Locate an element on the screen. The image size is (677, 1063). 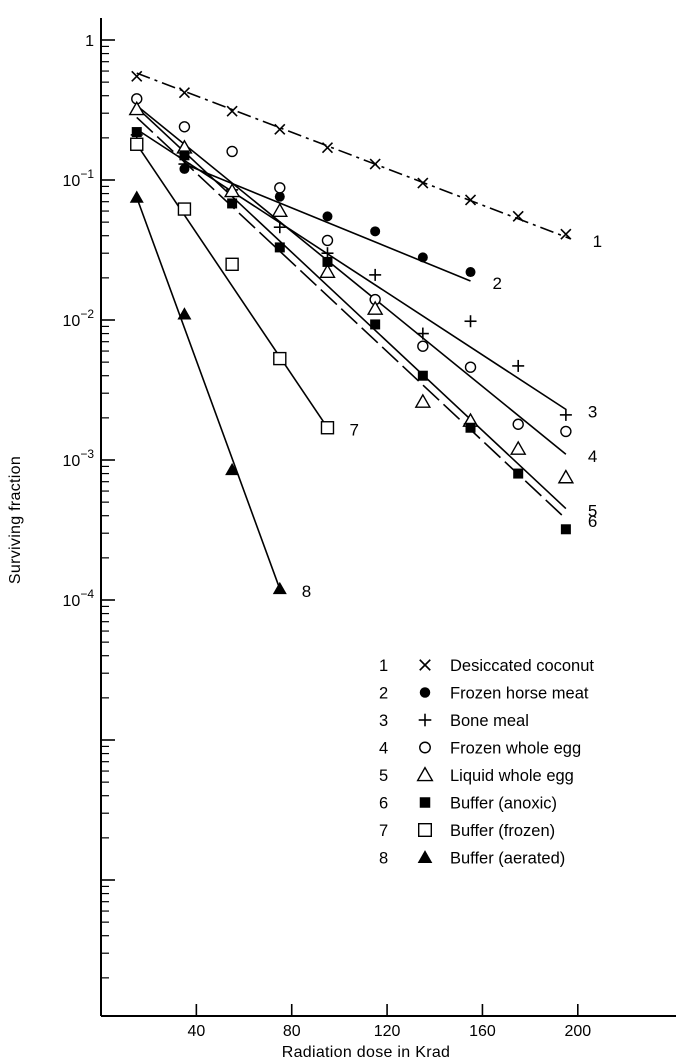
y-tick-label: 10⁻² is located at coordinates (79, 318).